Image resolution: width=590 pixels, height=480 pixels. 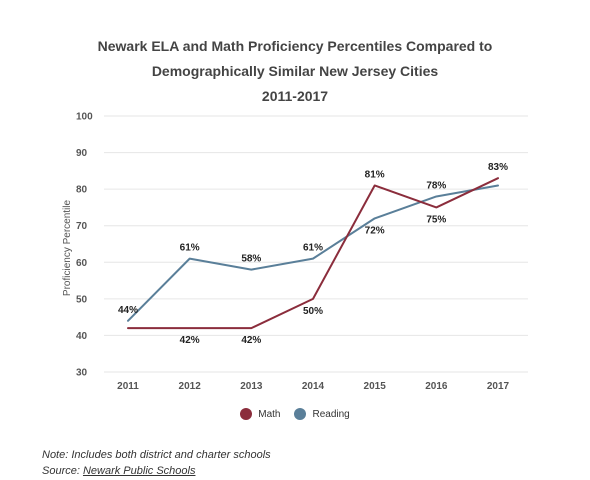 I want to click on y-tick-label: 100, so click(x=84, y=117).